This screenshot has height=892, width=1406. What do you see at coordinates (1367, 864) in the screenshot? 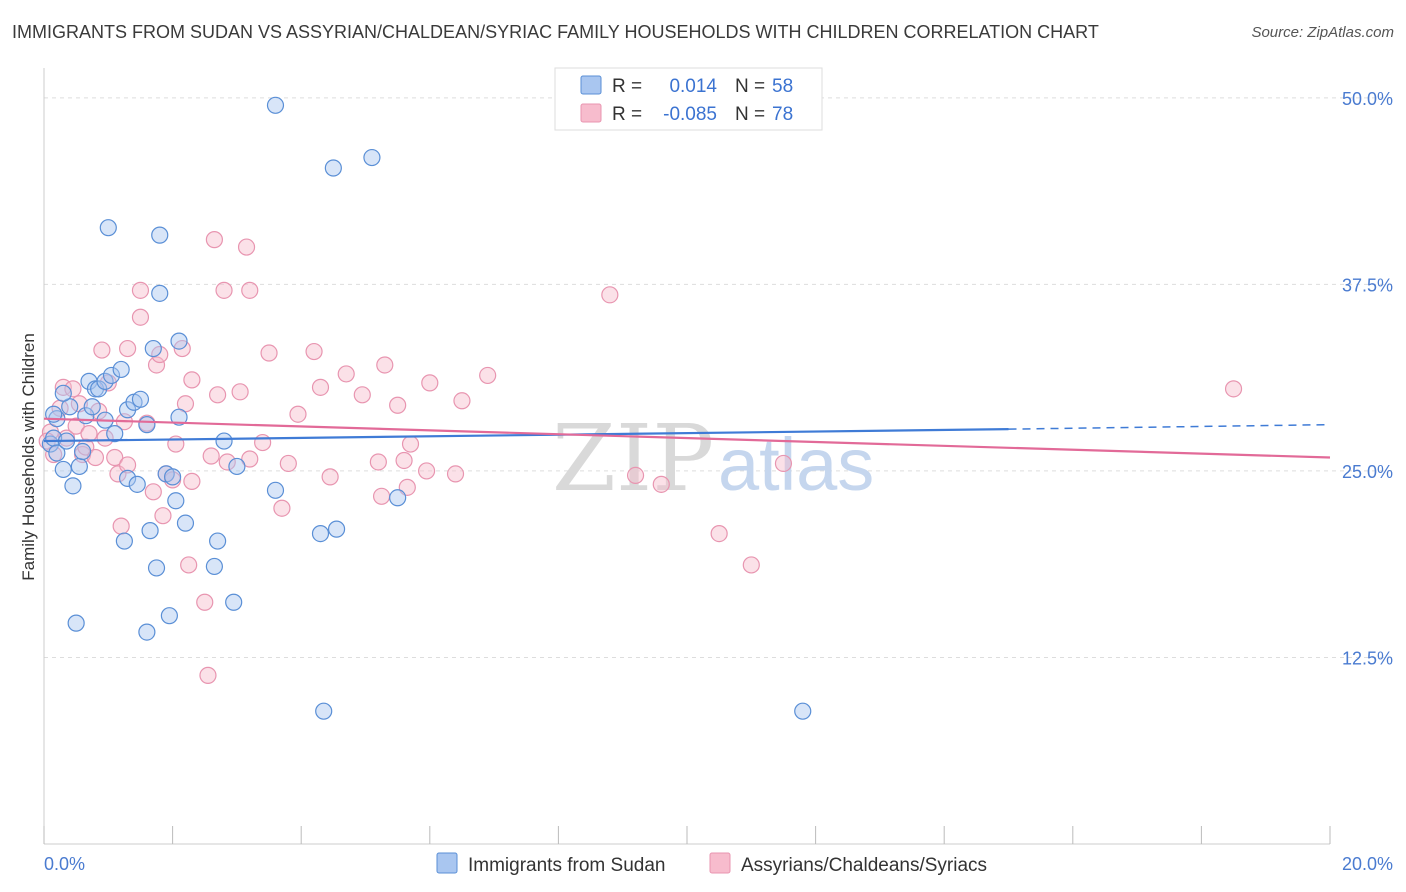
I see `x-tick-label-max: 20.0%` at bounding box center [1367, 864].